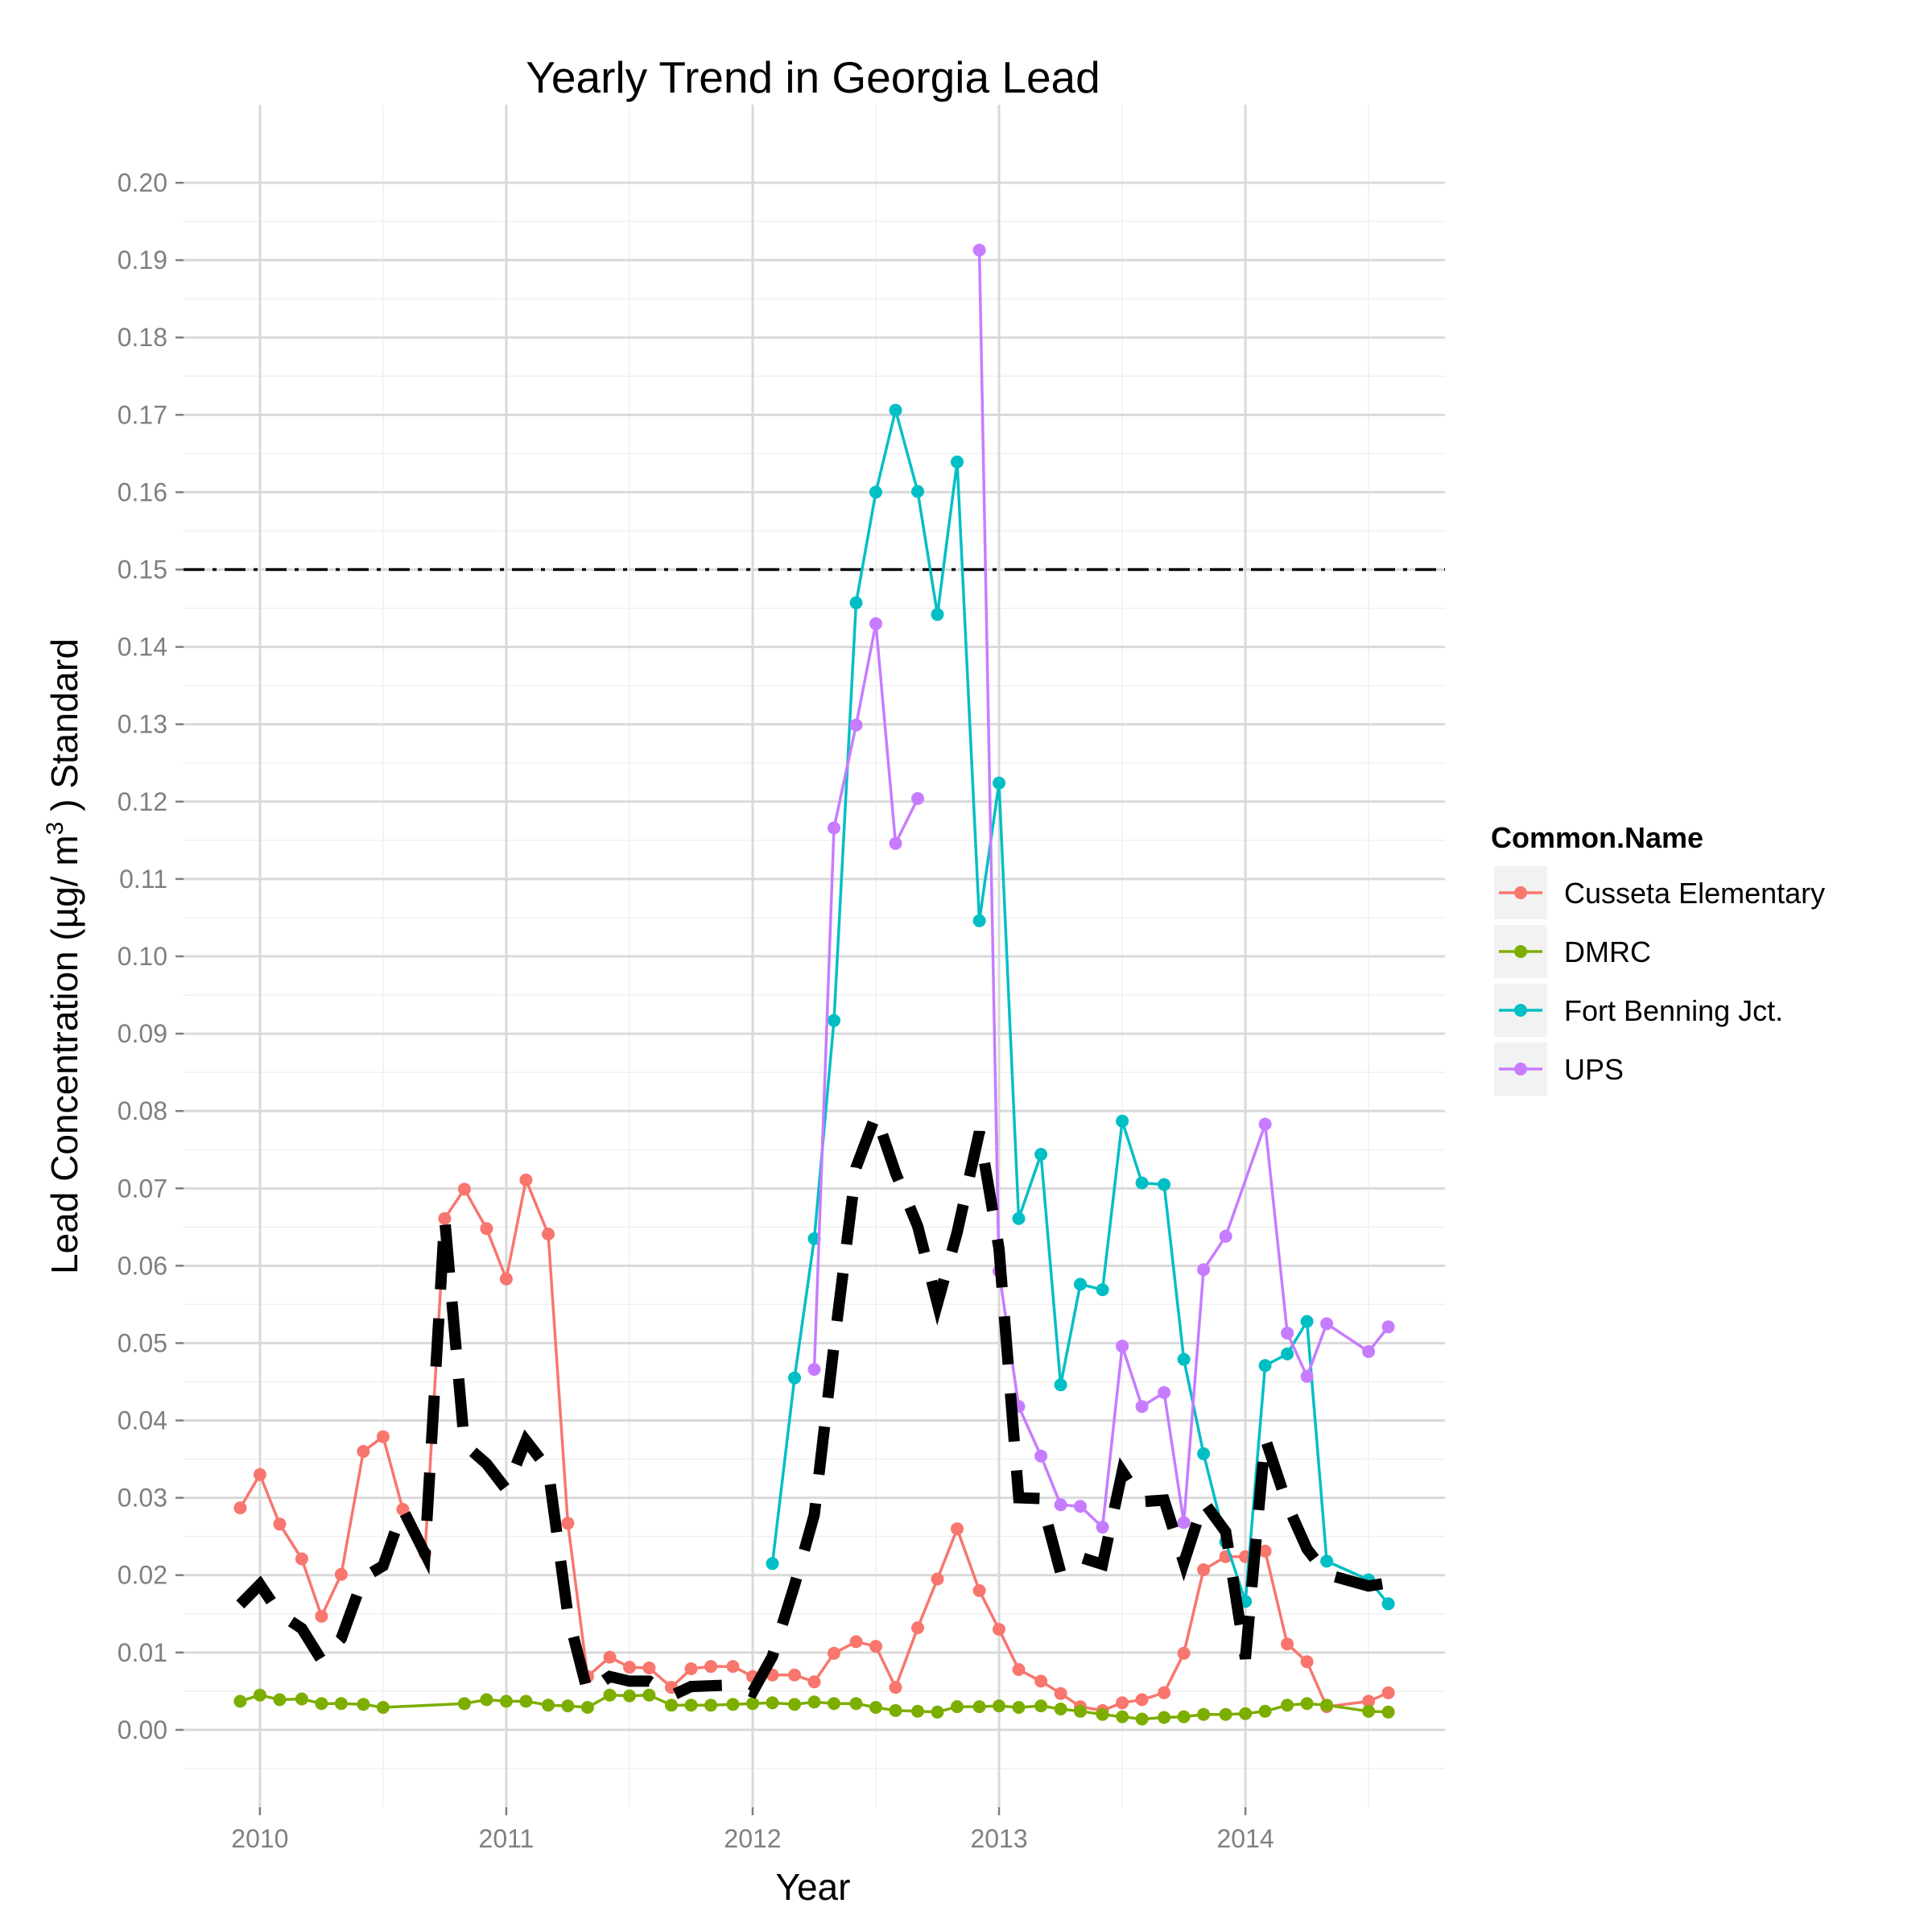  I want to click on legend-label: UPS, so click(1594, 1069).